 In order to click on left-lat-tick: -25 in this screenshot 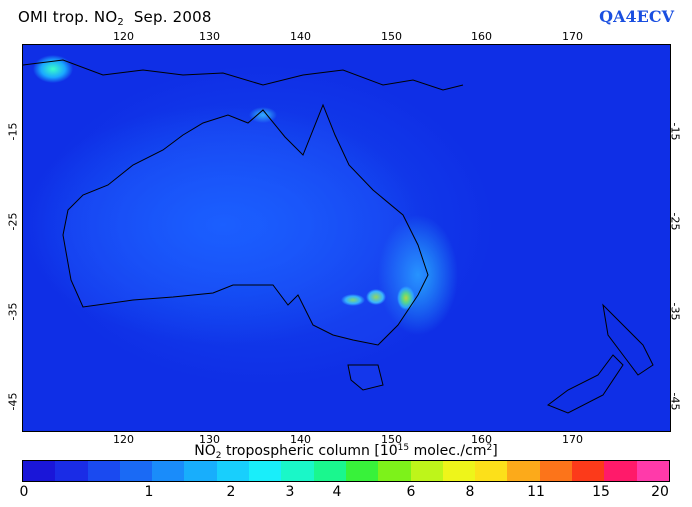, I will do `click(13, 221)`.